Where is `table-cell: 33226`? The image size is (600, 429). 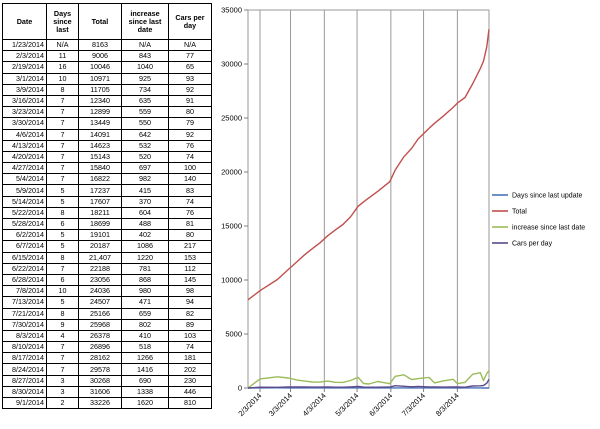 table-cell: 33226 is located at coordinates (100, 403).